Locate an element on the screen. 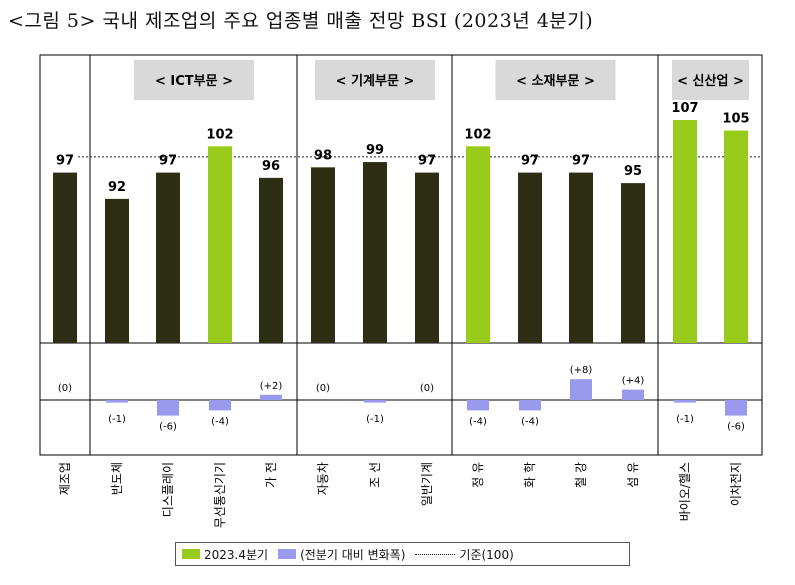 Image resolution: width=795 pixels, height=585 pixels. category-label-11: 섬 유 is located at coordinates (633, 475).